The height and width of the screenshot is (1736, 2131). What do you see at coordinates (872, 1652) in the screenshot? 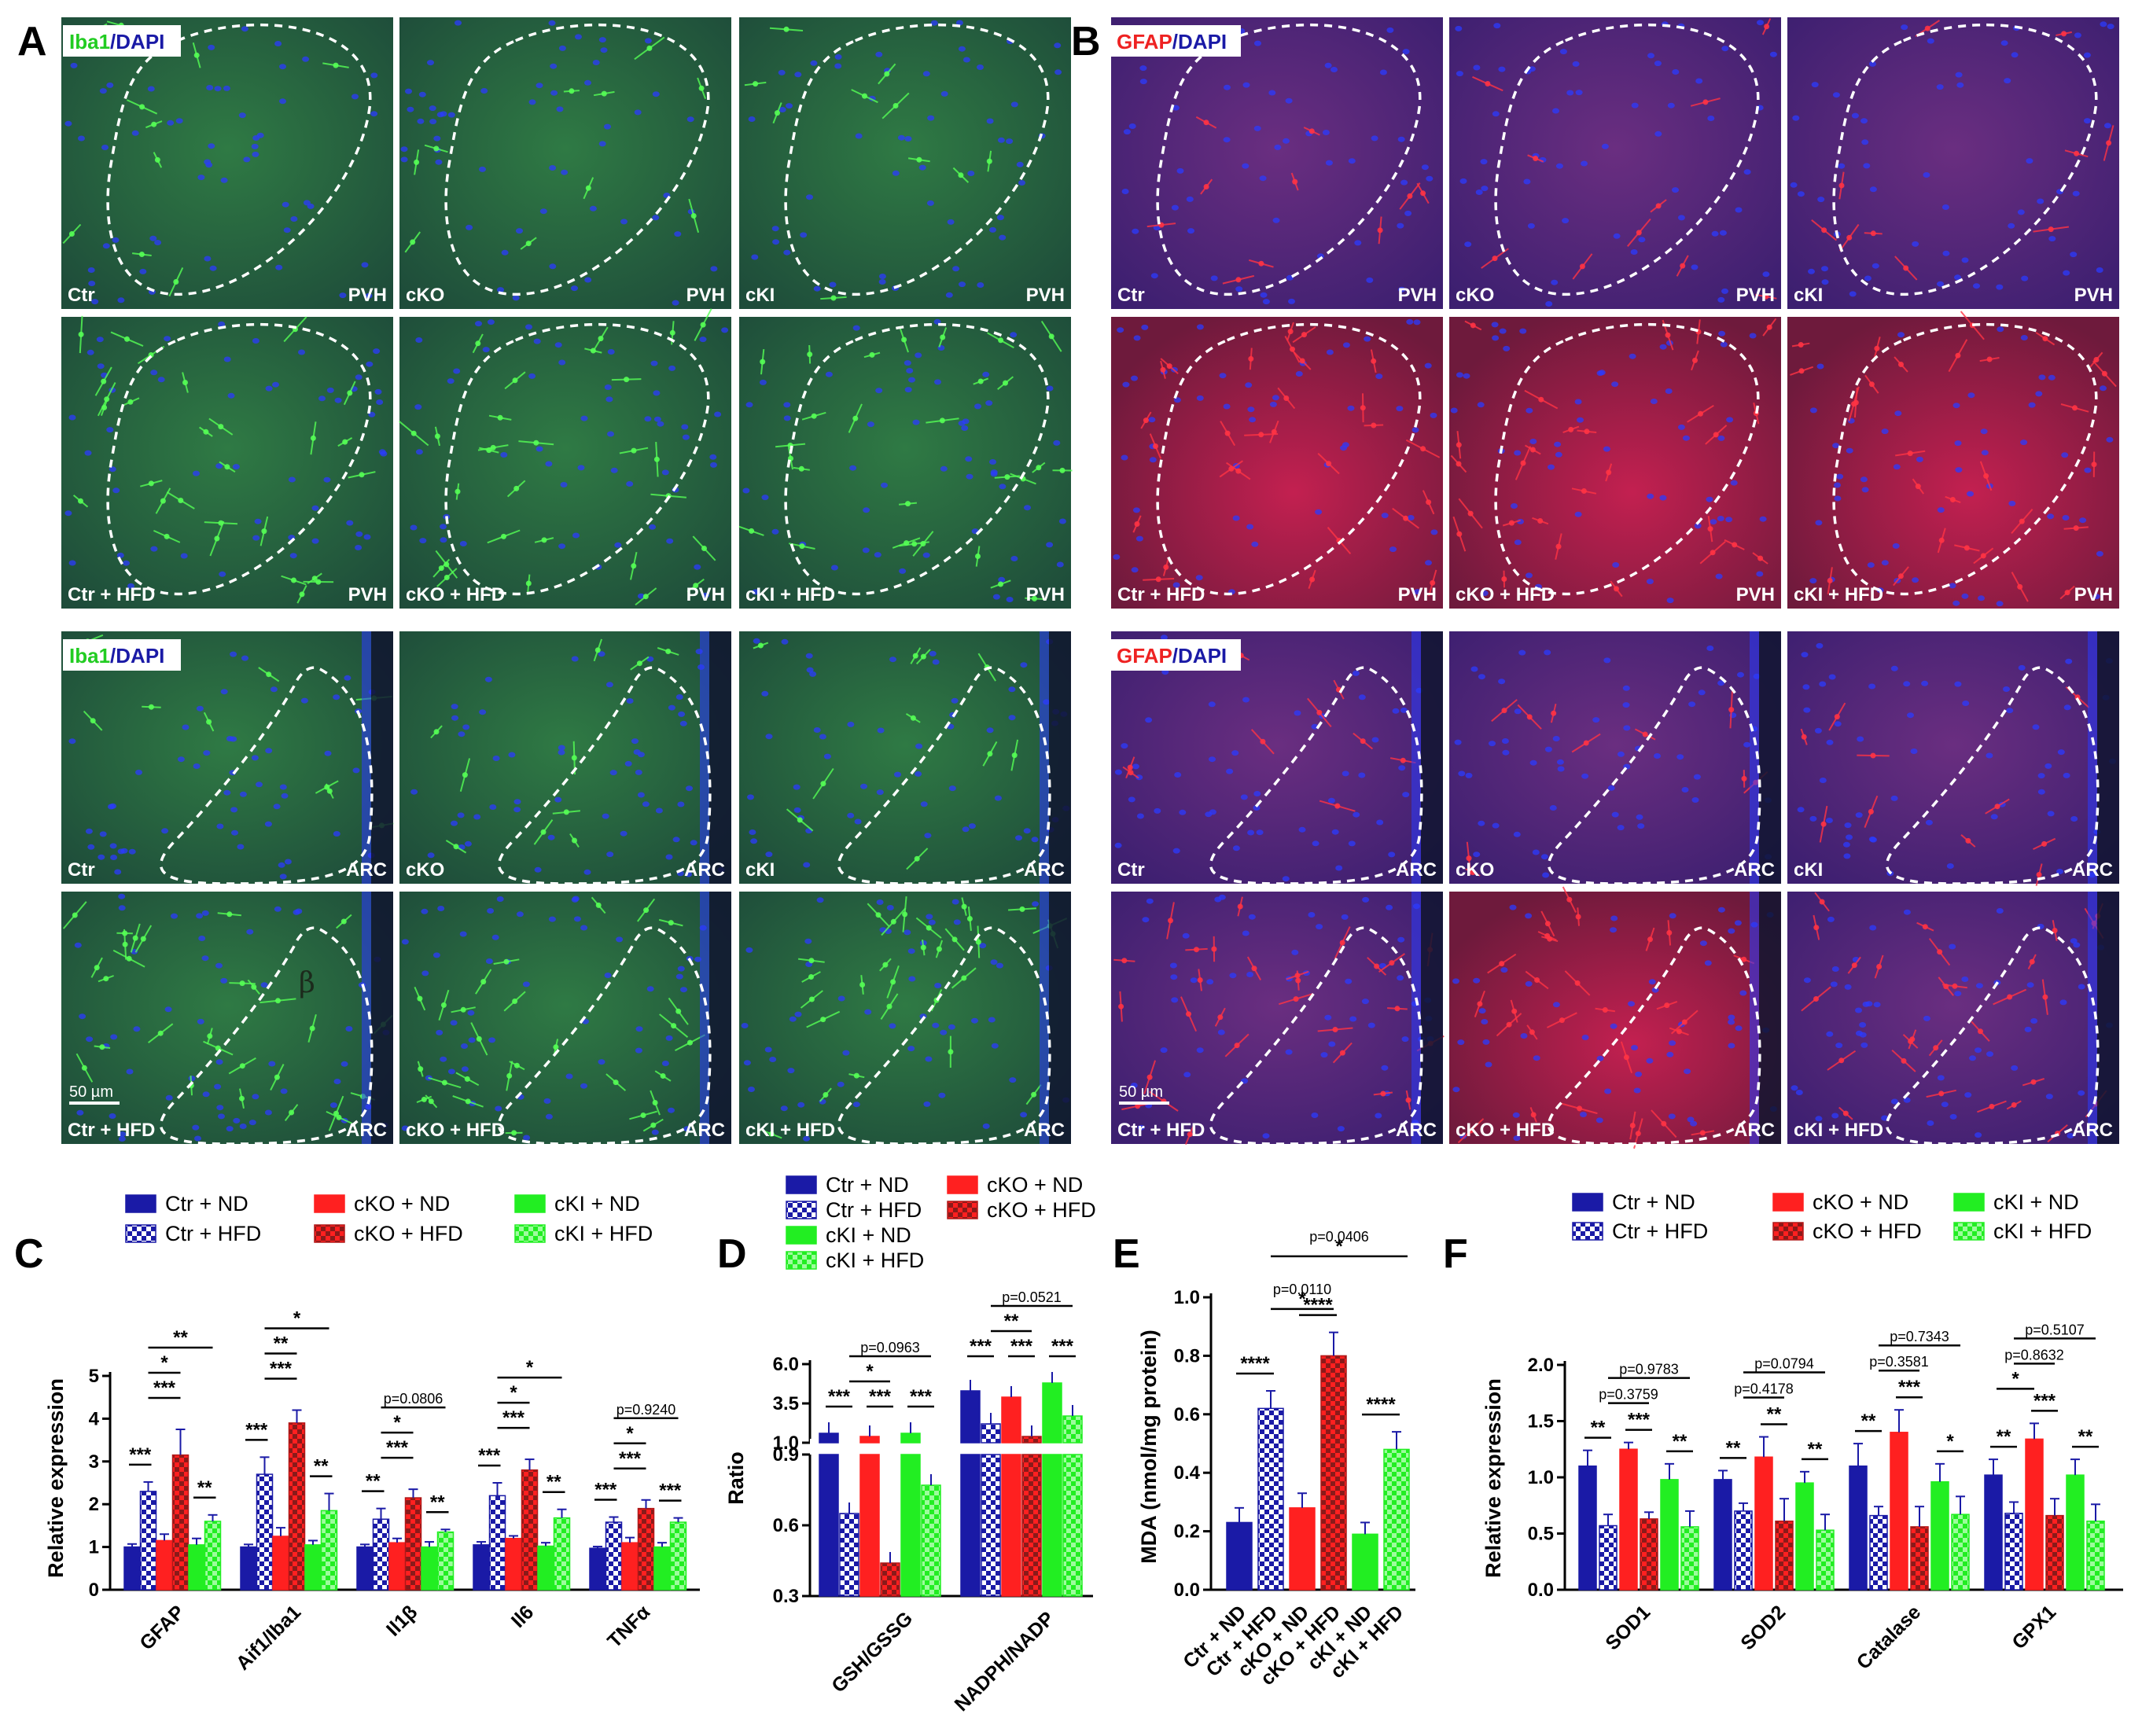
I see `category-label: GSH/GSSG` at bounding box center [872, 1652].